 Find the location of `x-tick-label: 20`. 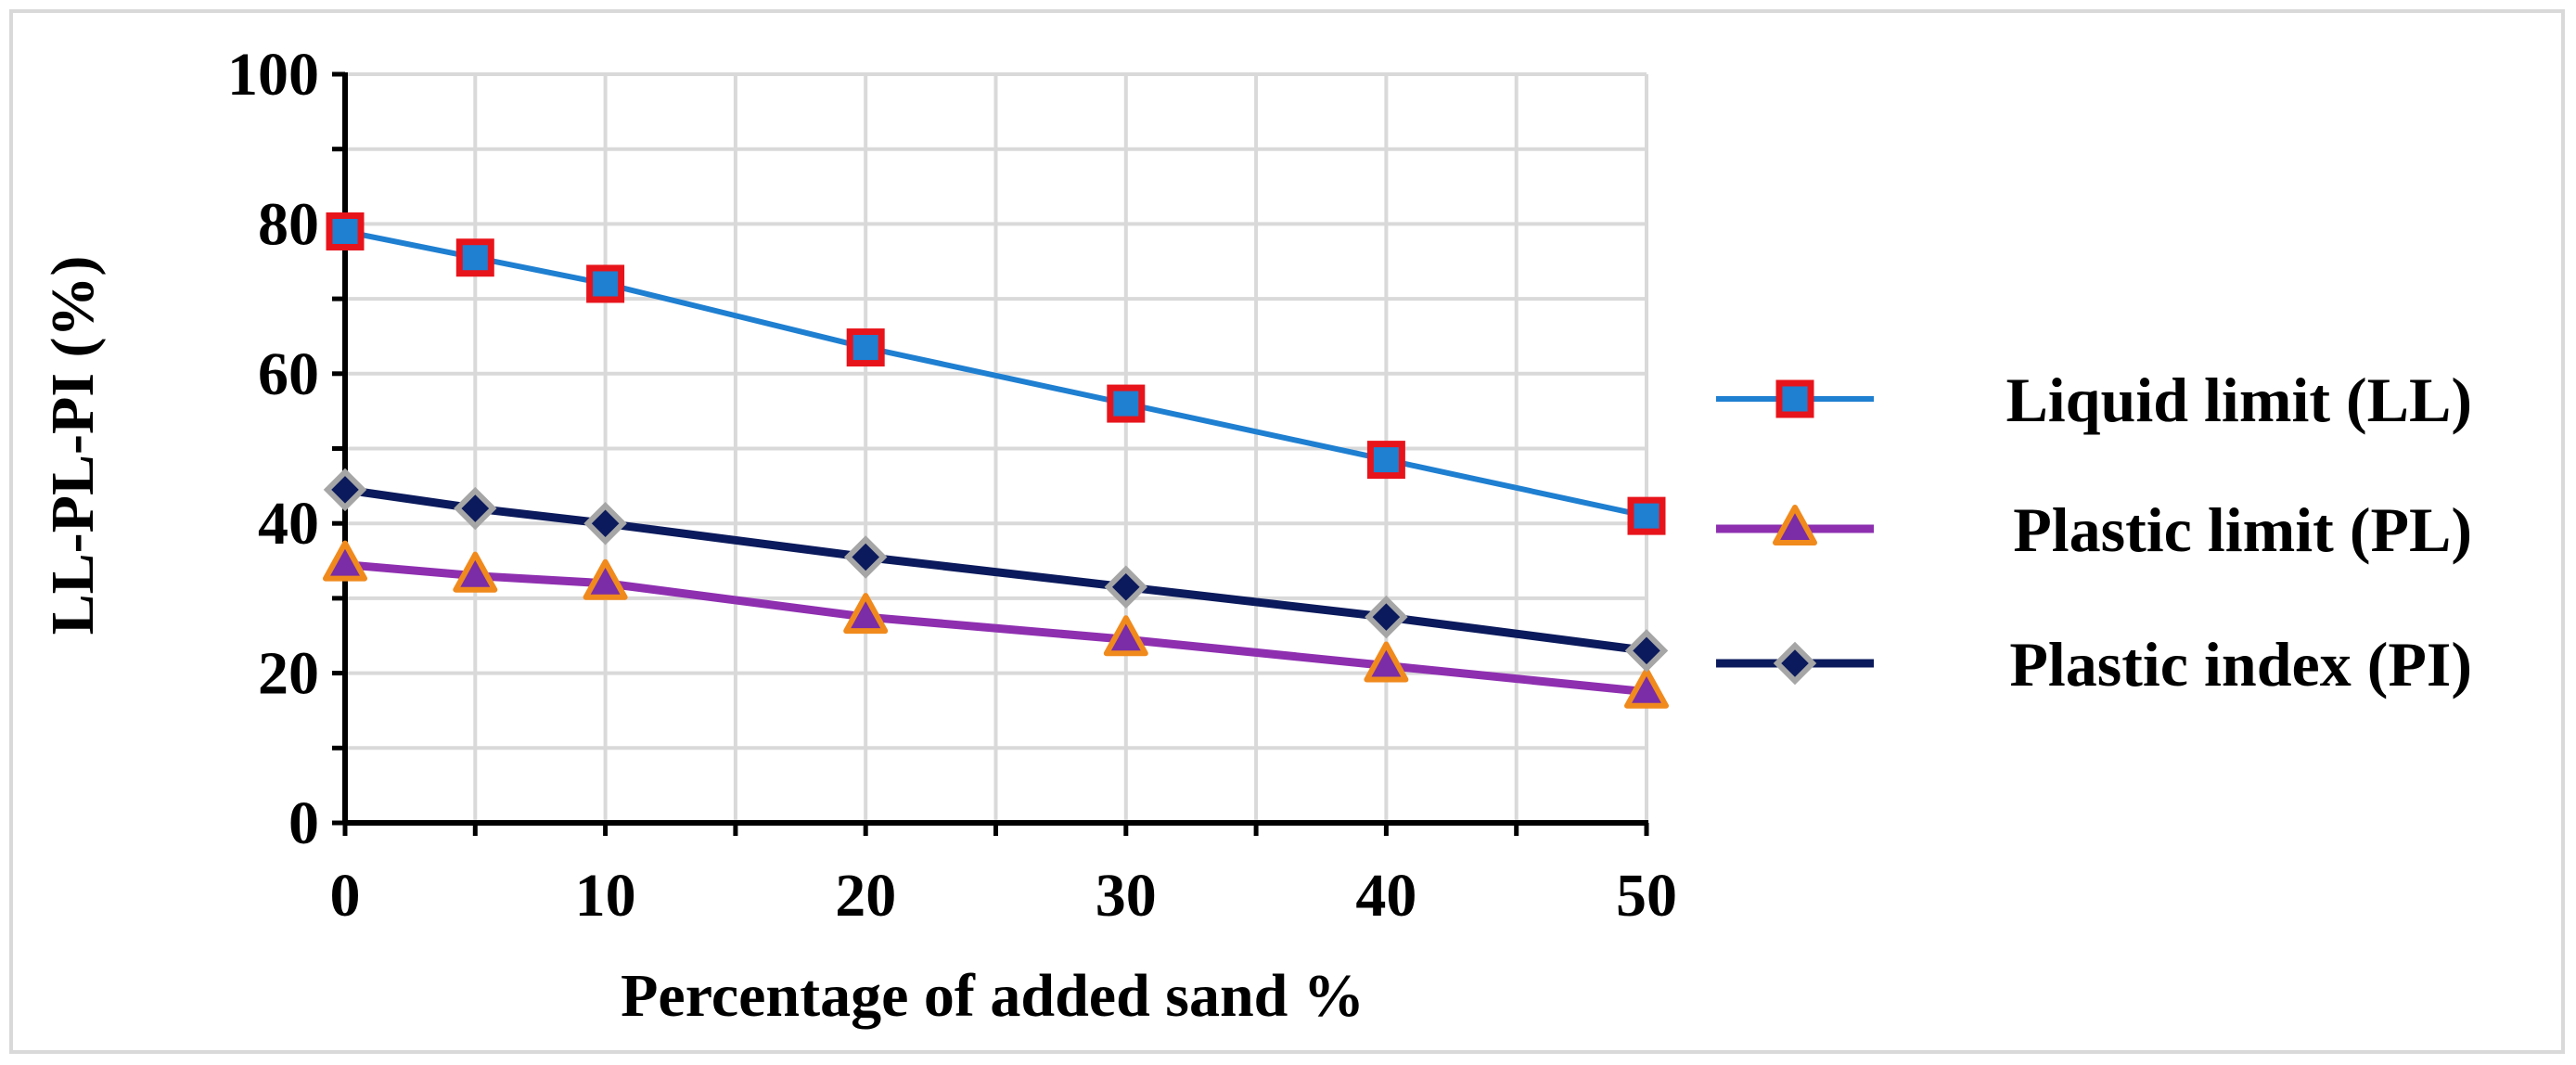

x-tick-label: 20 is located at coordinates (865, 896).